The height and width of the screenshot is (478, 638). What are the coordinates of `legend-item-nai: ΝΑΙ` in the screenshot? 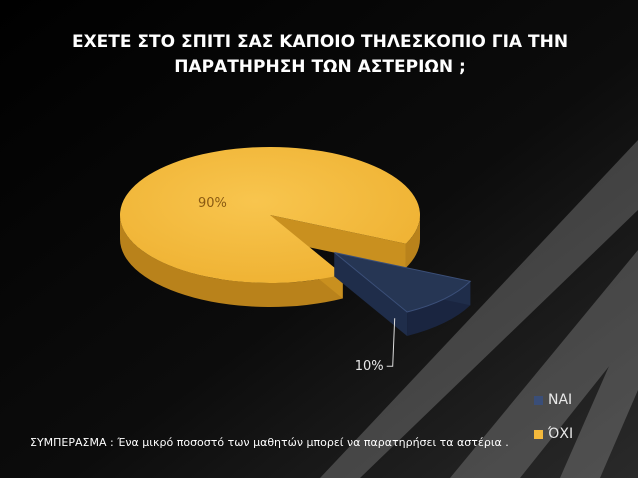 It's located at (553, 400).